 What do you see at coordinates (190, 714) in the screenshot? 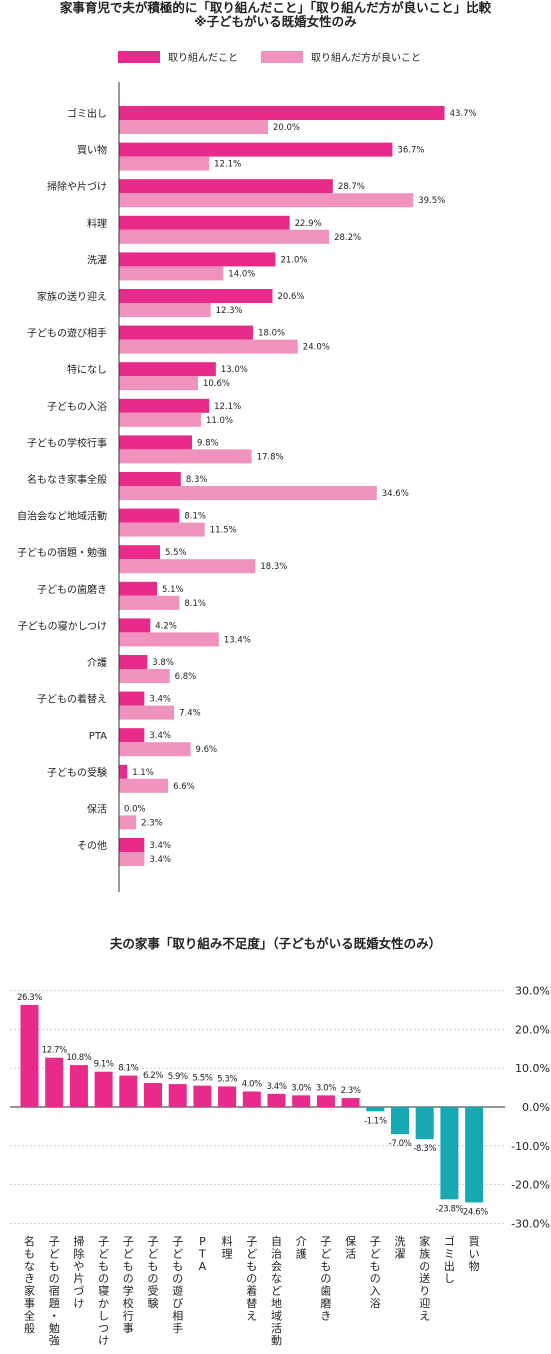
I see `data-label: 7.4%` at bounding box center [190, 714].